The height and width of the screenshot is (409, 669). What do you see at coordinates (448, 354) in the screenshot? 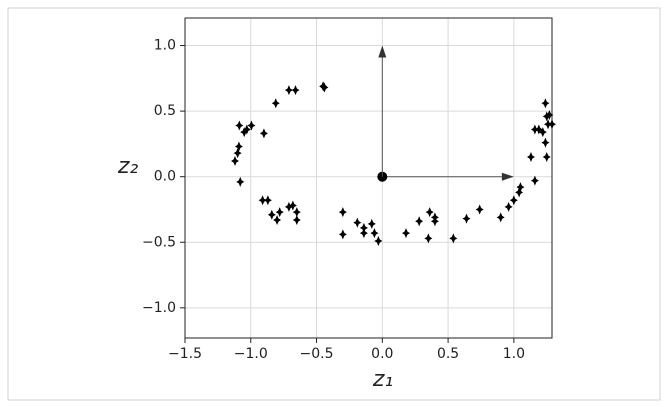
I see `x-tick-label: 0.5` at bounding box center [448, 354].